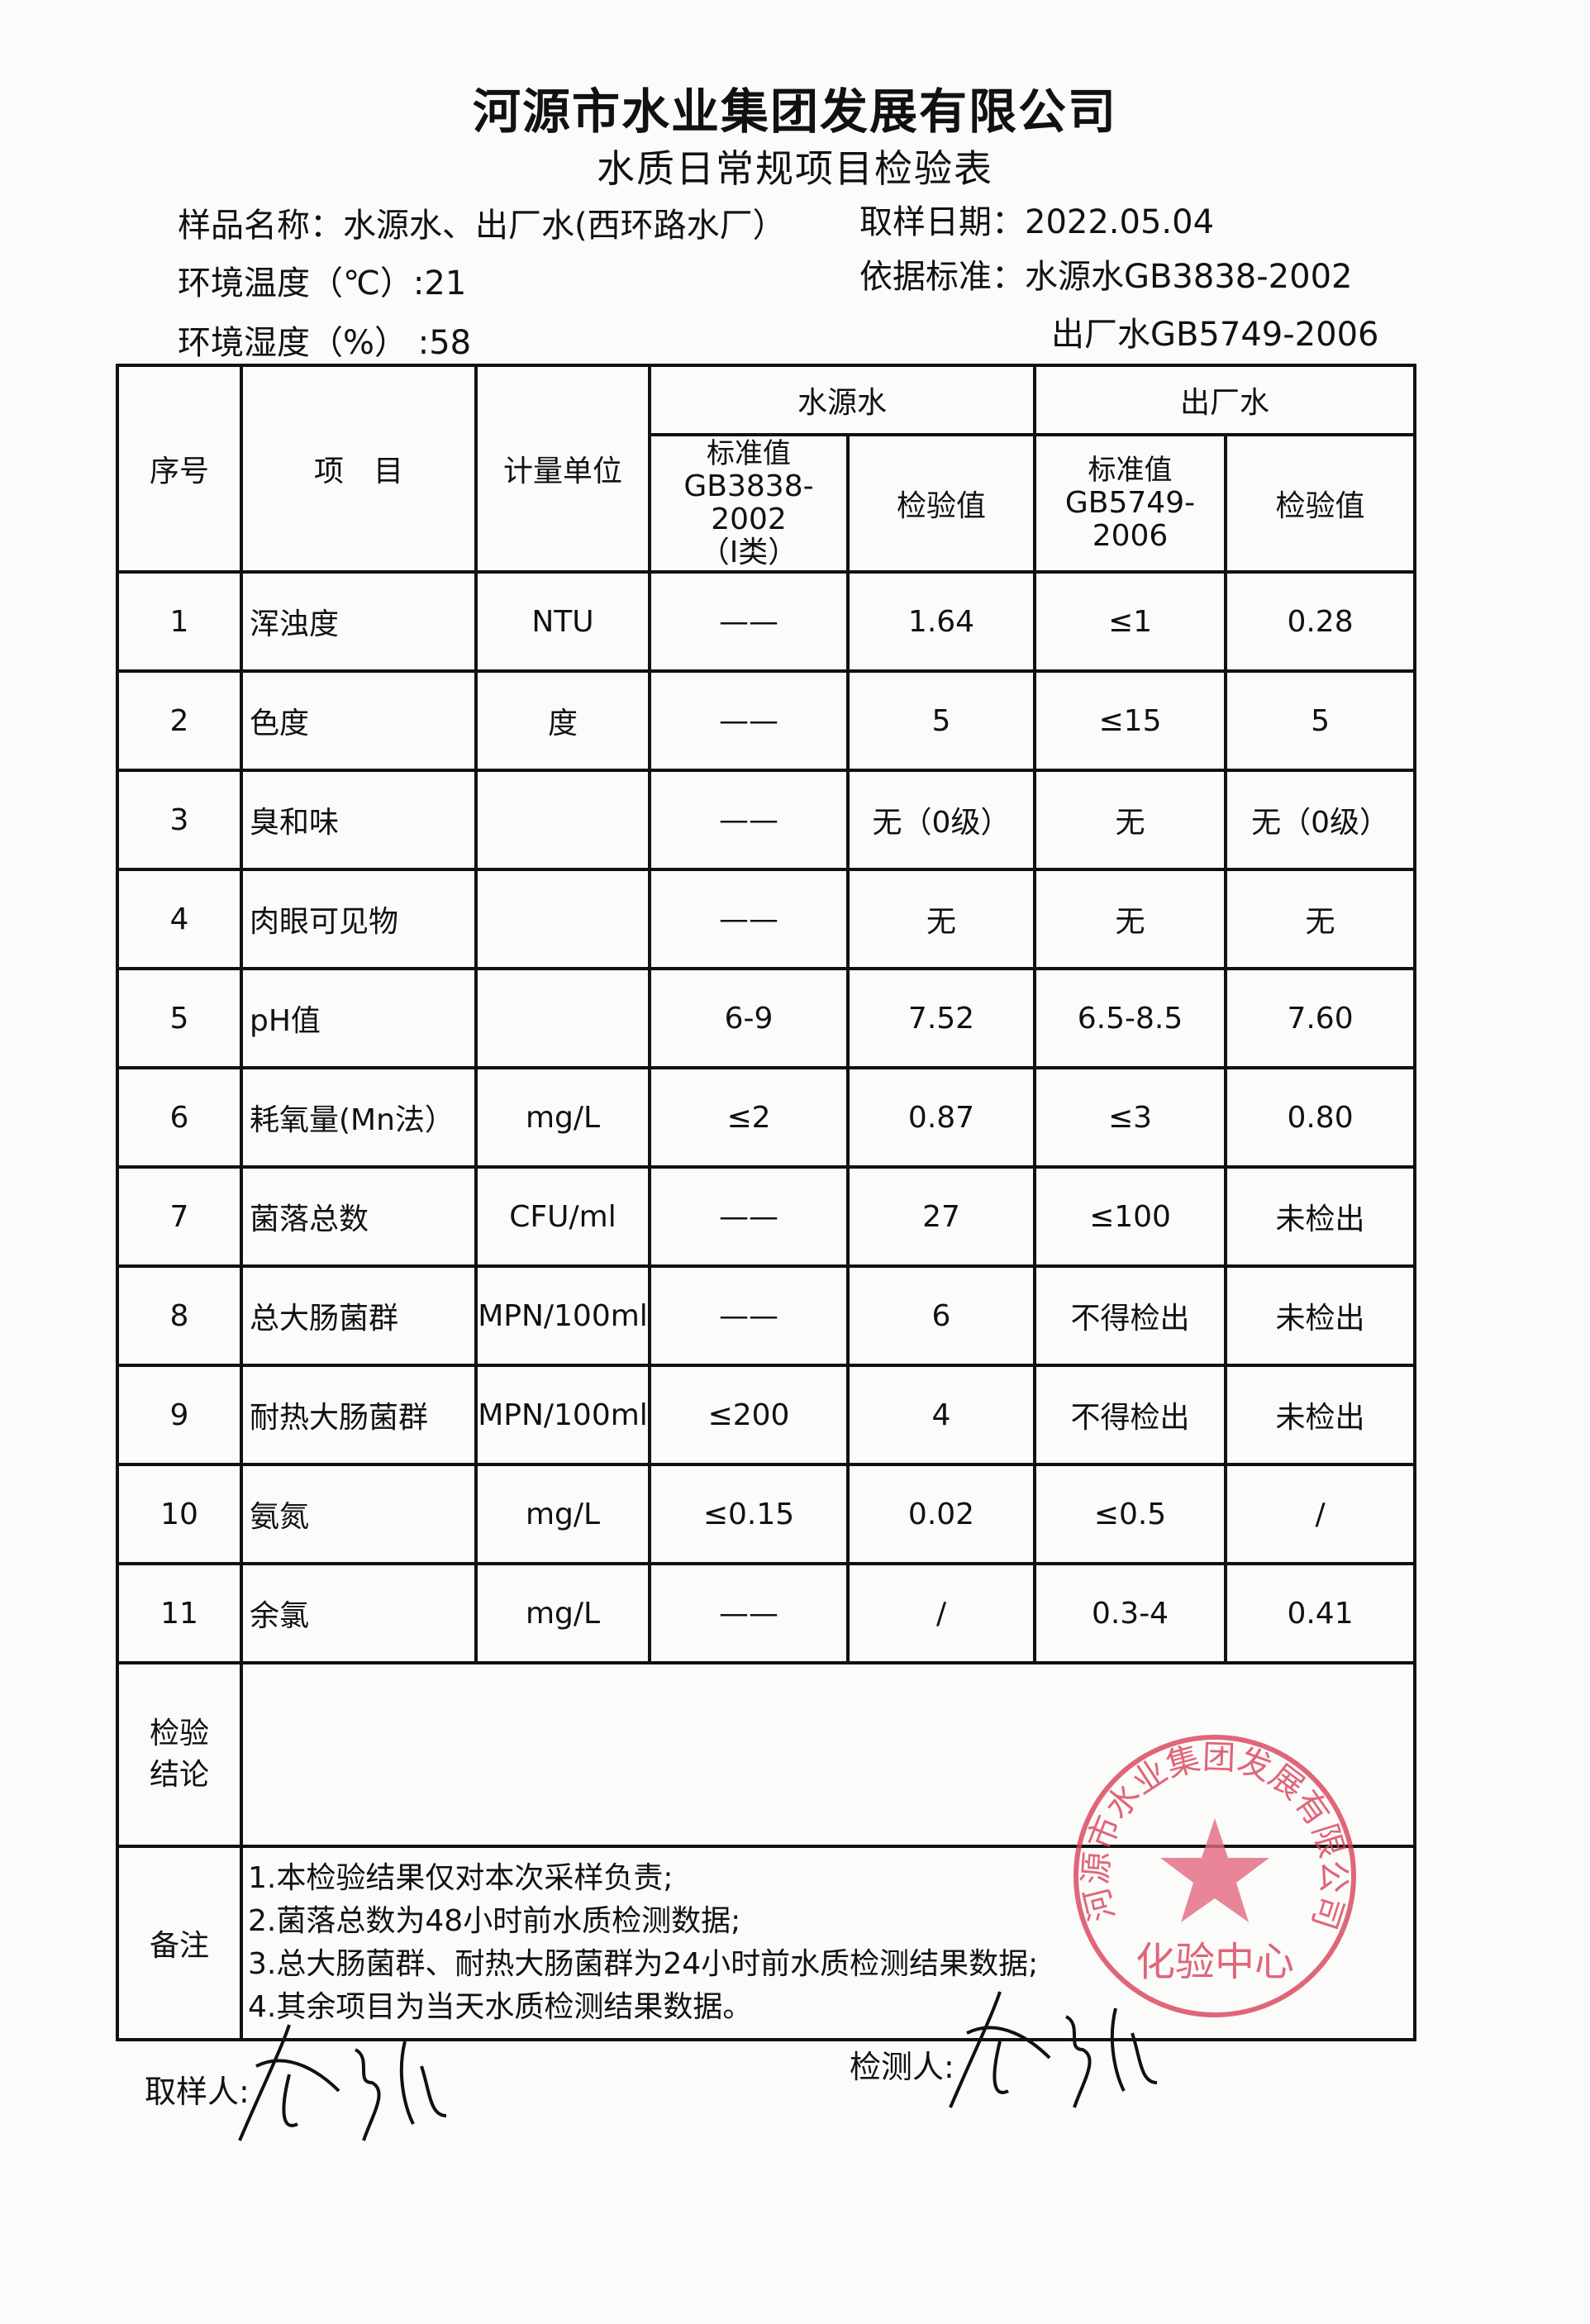 The image size is (1590, 2324). Describe the element at coordinates (562, 1613) in the screenshot. I see `cell-unit: mg/L` at that location.